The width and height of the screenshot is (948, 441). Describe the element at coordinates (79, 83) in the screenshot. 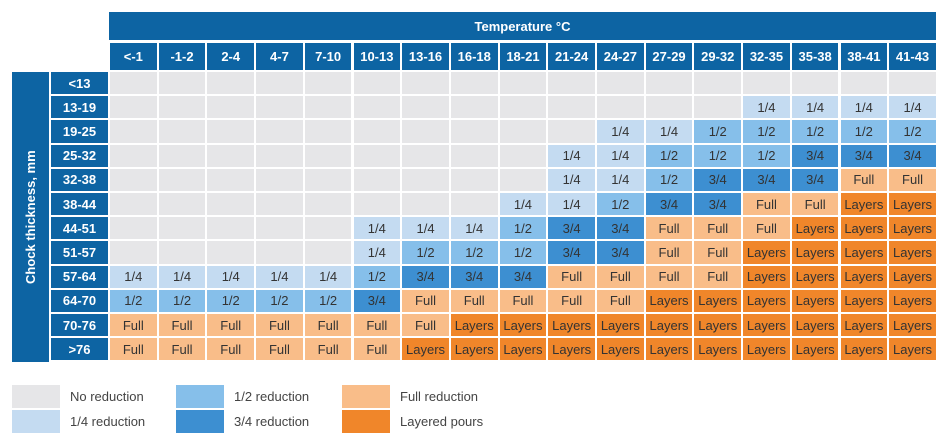

I see `row-header: <13` at that location.